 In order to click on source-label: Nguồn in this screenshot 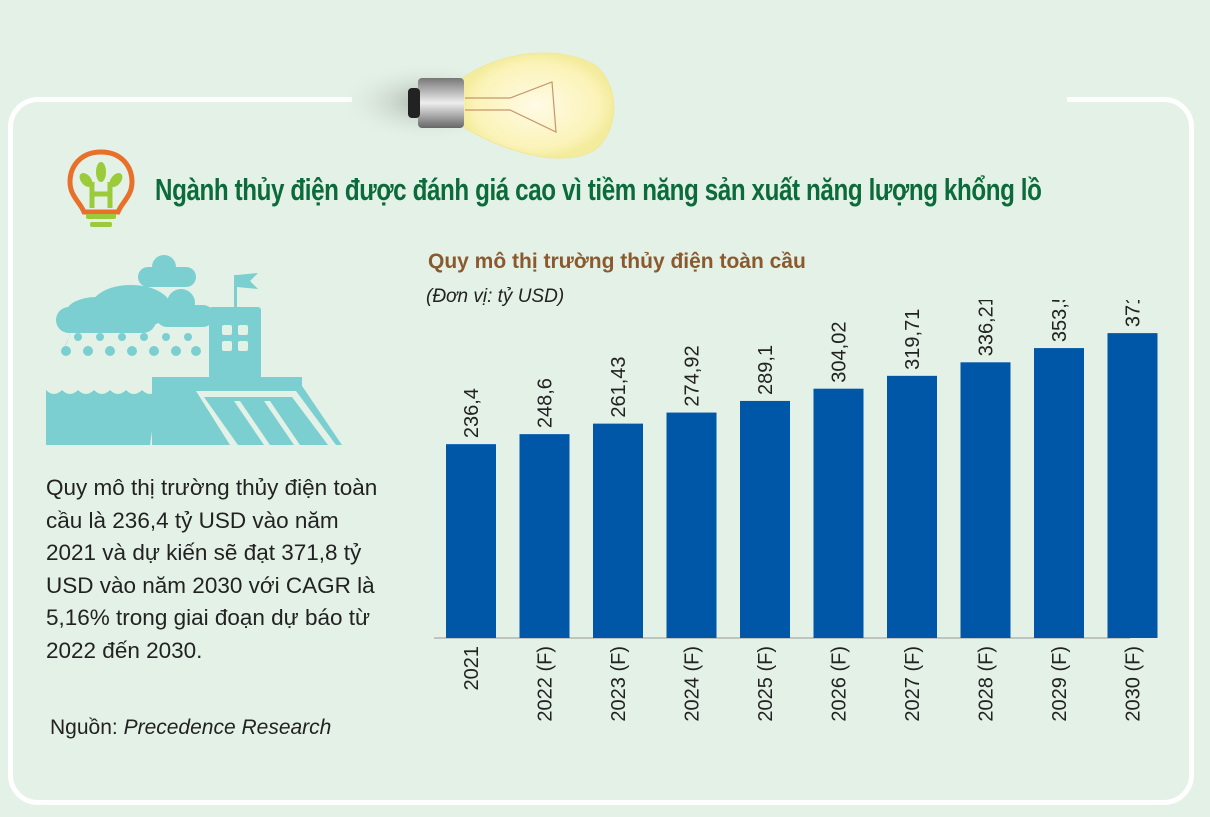, I will do `click(81, 727)`.